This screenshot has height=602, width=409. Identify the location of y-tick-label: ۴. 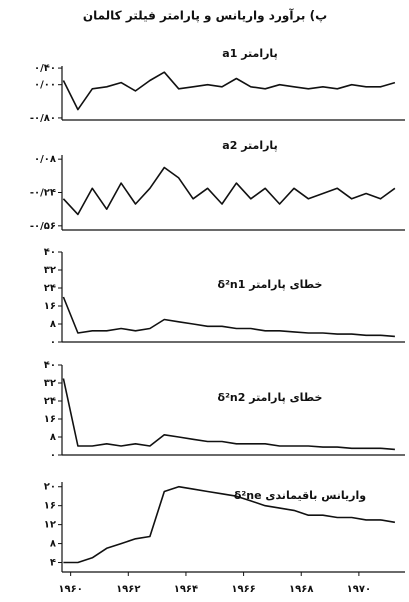
(53, 563).